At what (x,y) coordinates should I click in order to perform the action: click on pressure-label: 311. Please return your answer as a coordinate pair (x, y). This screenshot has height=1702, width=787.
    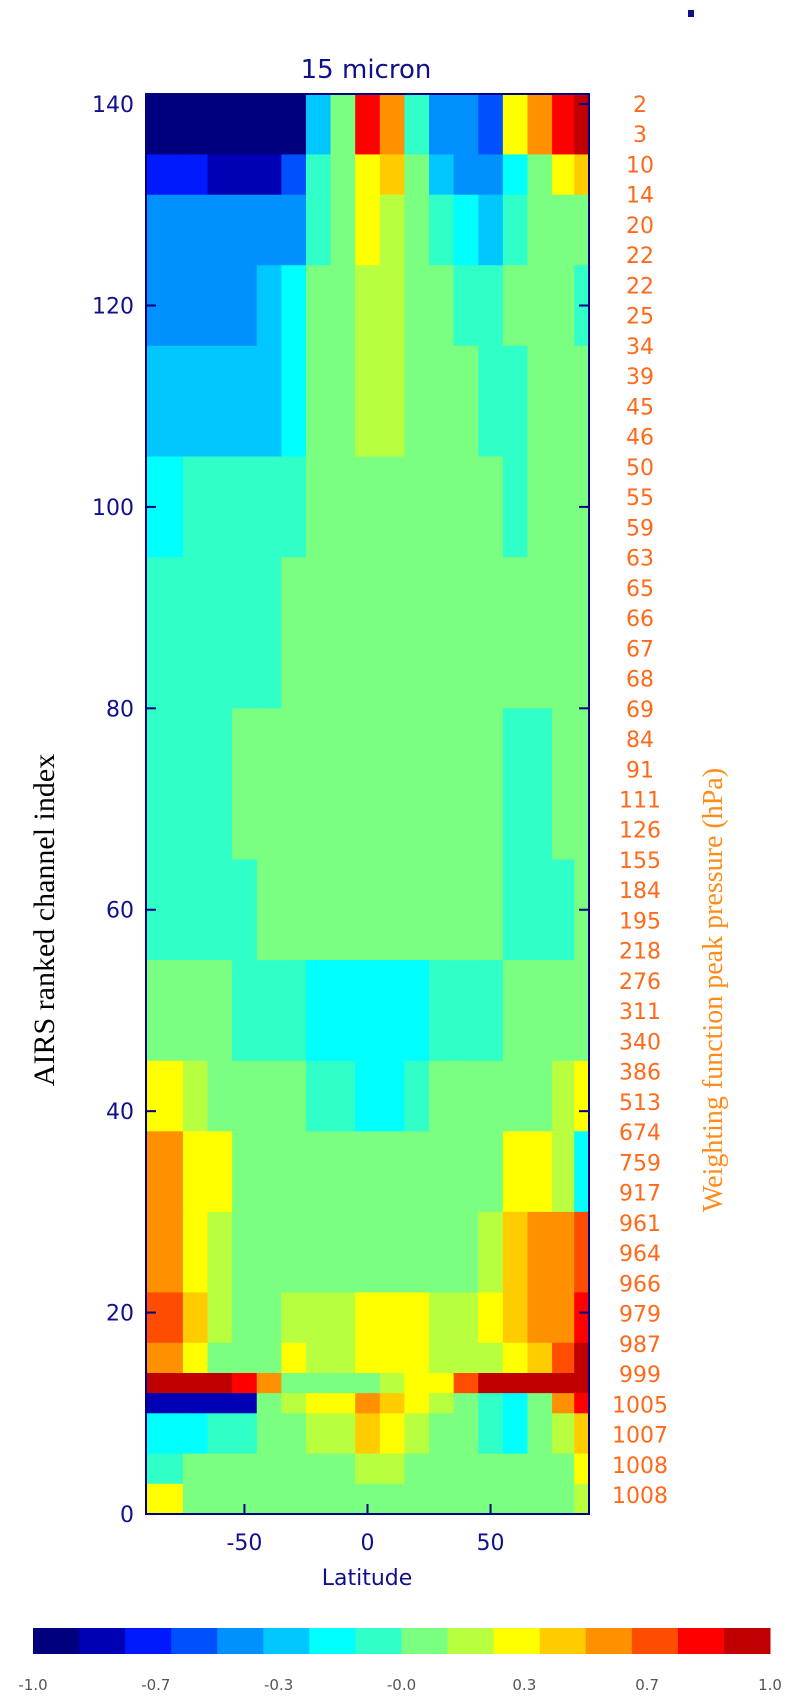
    Looking at the image, I should click on (640, 1012).